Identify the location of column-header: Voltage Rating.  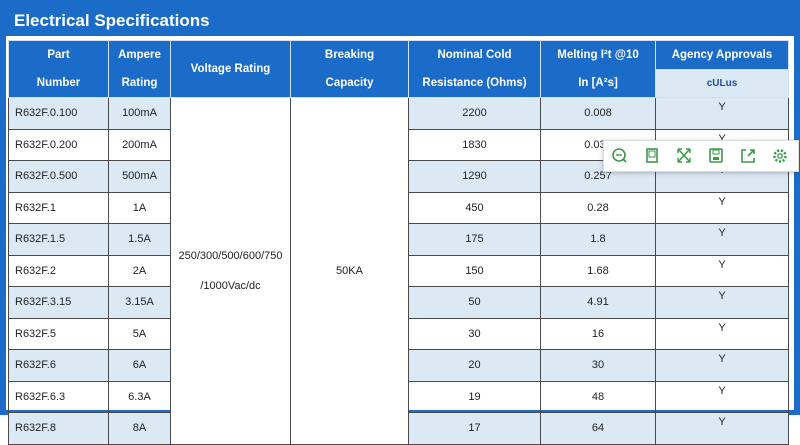
(230, 69).